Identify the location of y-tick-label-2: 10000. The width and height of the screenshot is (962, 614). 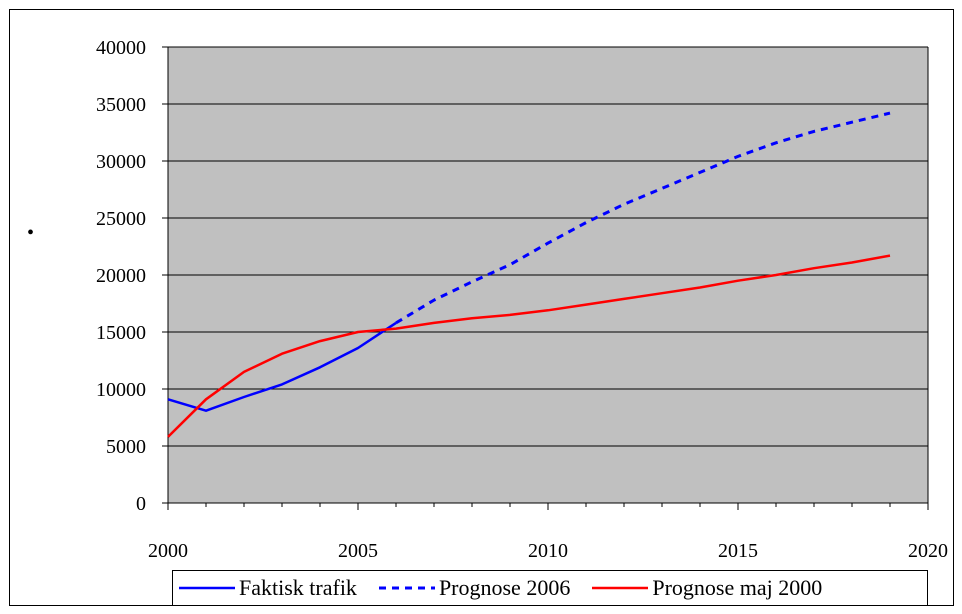
(121, 390).